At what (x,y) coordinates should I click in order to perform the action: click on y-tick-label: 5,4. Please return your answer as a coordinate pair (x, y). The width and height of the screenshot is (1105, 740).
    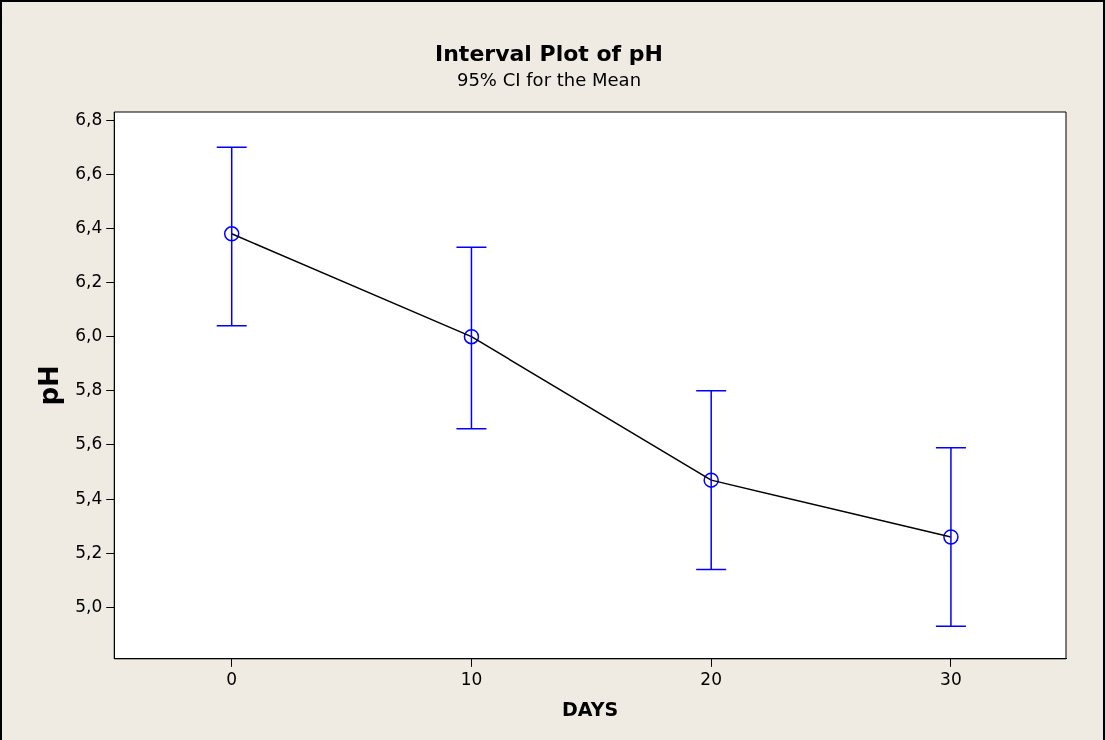
    Looking at the image, I should click on (89, 497).